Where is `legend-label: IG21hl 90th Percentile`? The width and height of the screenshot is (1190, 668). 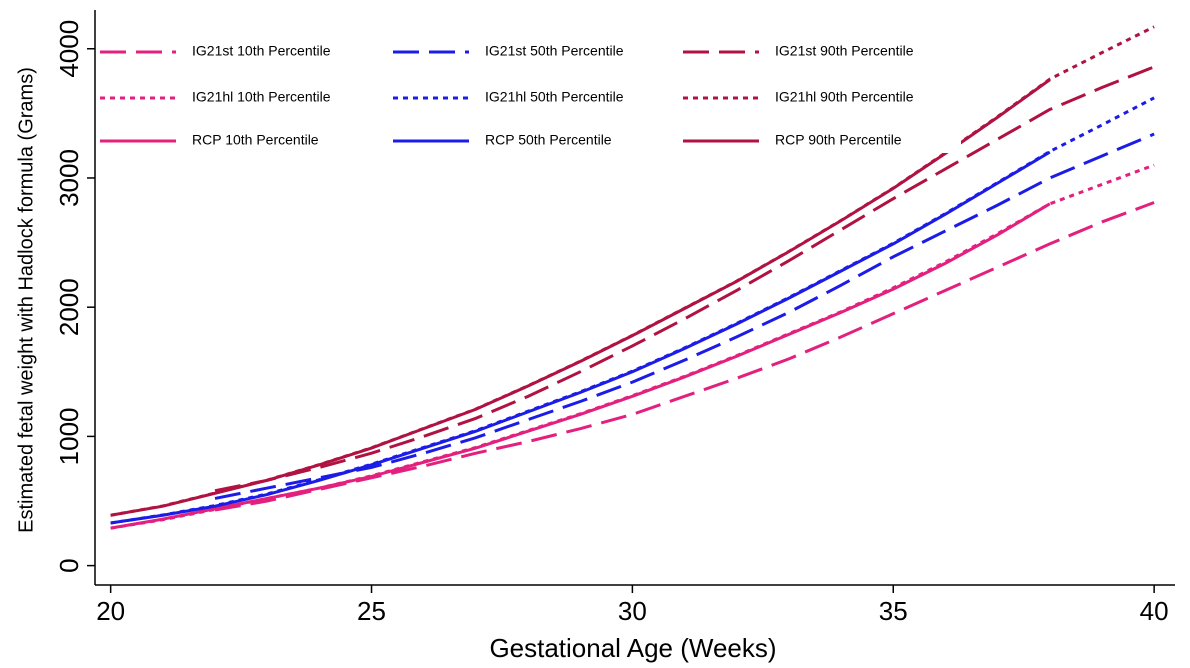 legend-label: IG21hl 90th Percentile is located at coordinates (844, 97).